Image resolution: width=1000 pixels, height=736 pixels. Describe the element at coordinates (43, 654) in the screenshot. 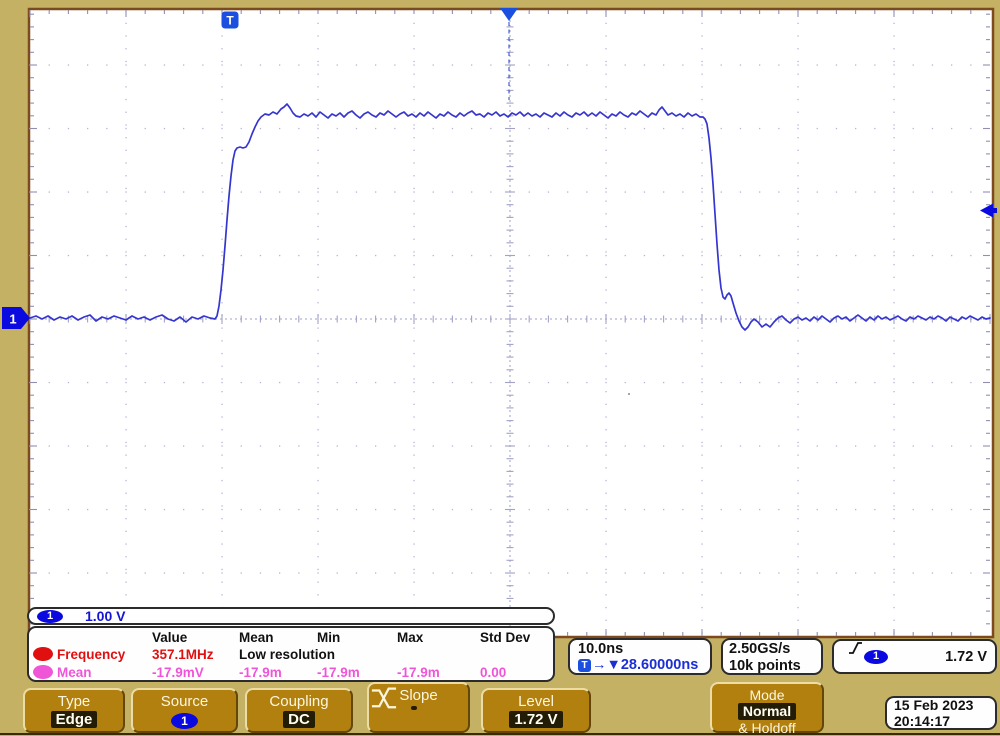

I see `measurement-2-badge: 2` at that location.